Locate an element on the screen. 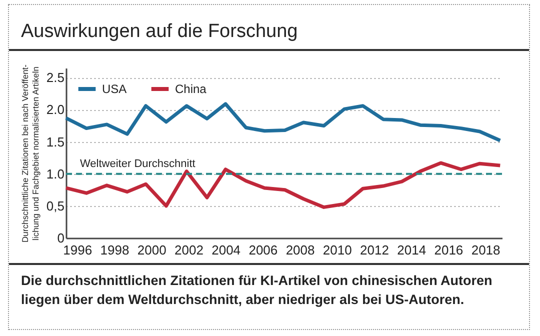 This screenshot has width=540, height=336. y-tick-label: 0 is located at coordinates (60, 238).